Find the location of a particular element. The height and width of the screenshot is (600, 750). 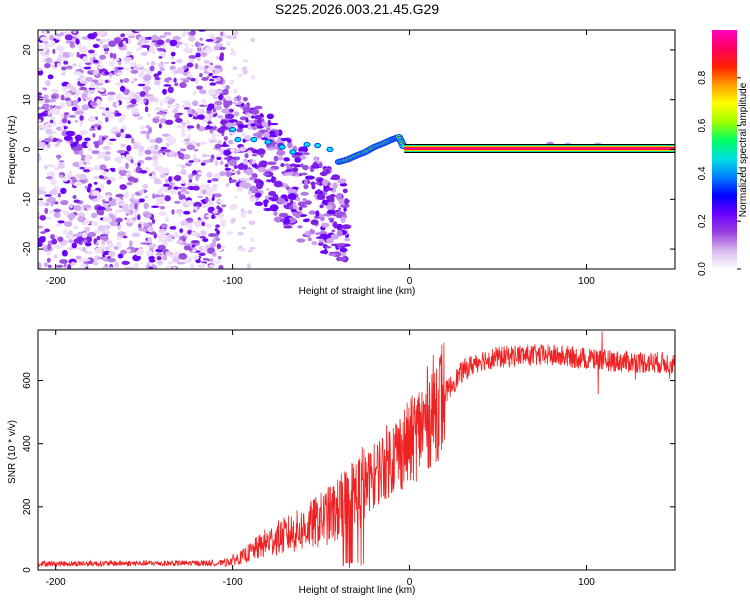

spectrogram-y-label: Frequency (Hz) is located at coordinates (12, 150).